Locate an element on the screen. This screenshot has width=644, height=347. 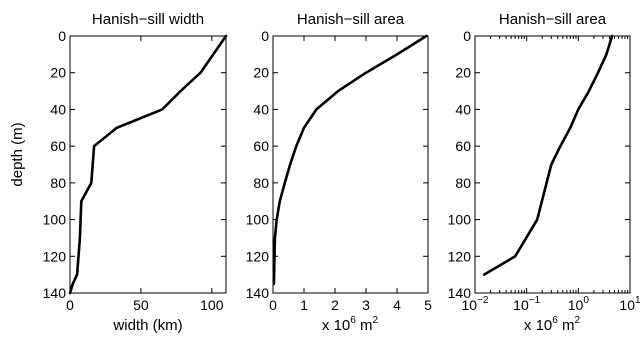
series-line is located at coordinates (548, 155).